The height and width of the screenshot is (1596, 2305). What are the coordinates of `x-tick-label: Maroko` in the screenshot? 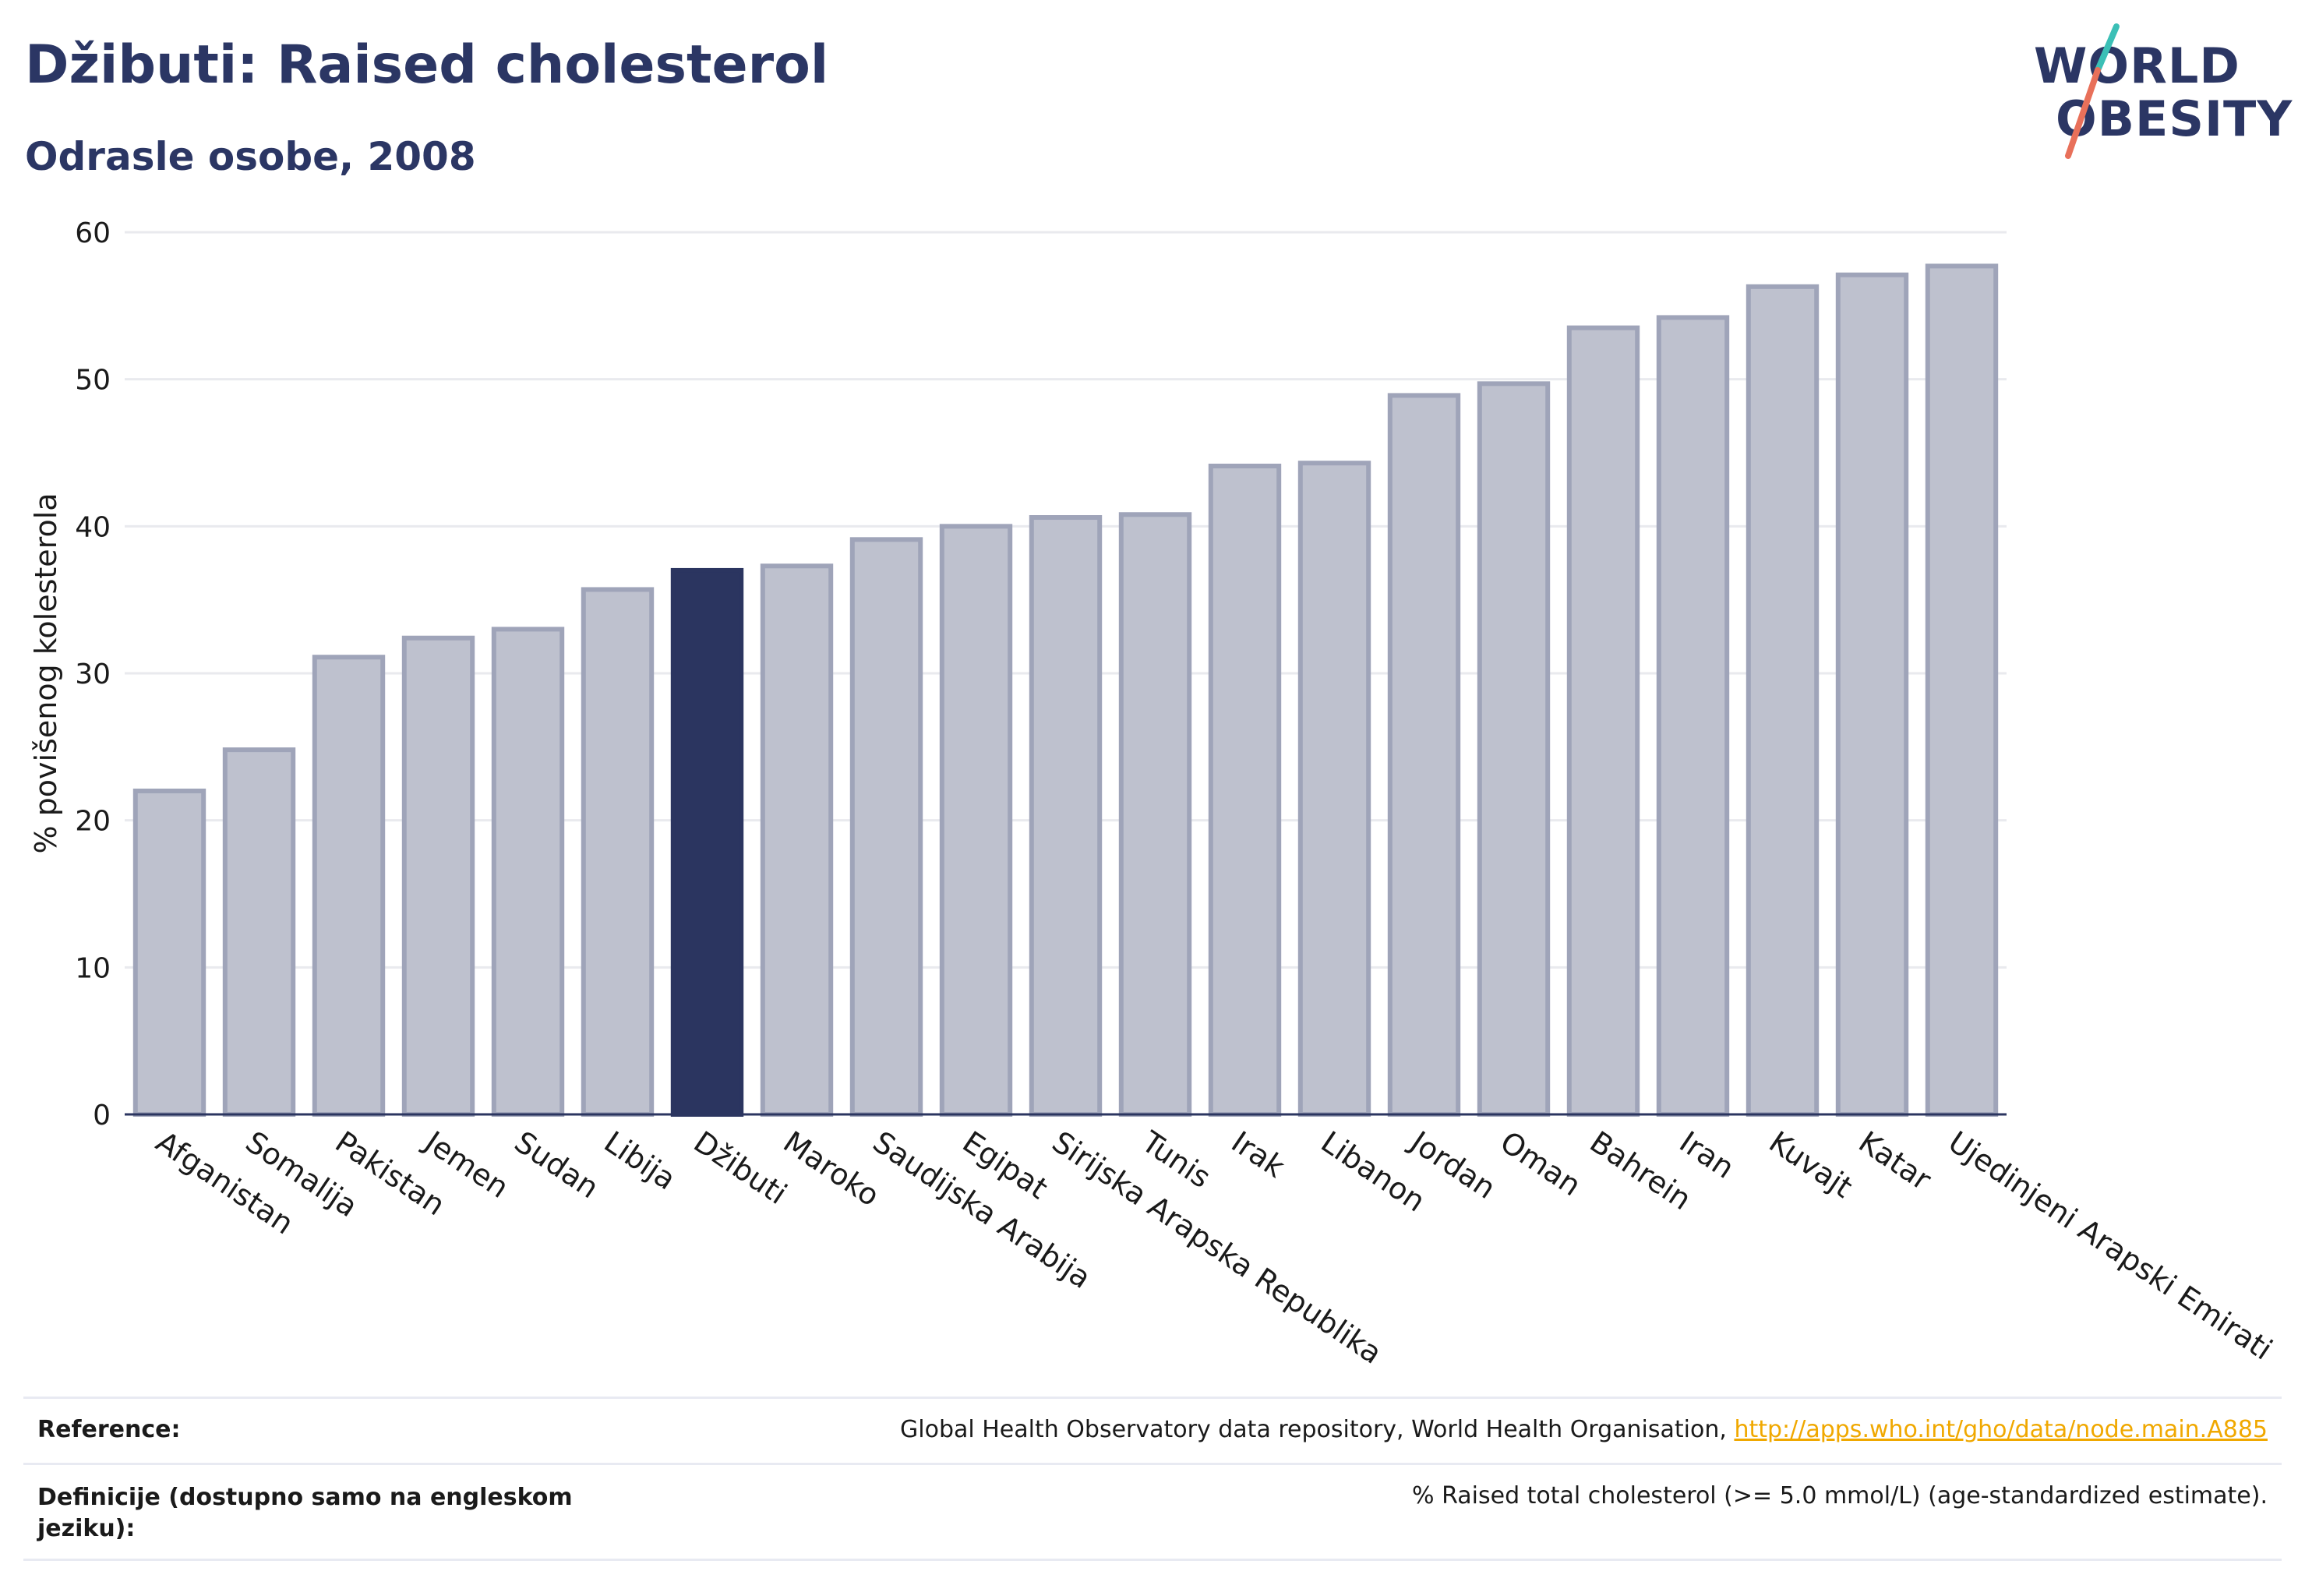 It's located at (831, 1169).